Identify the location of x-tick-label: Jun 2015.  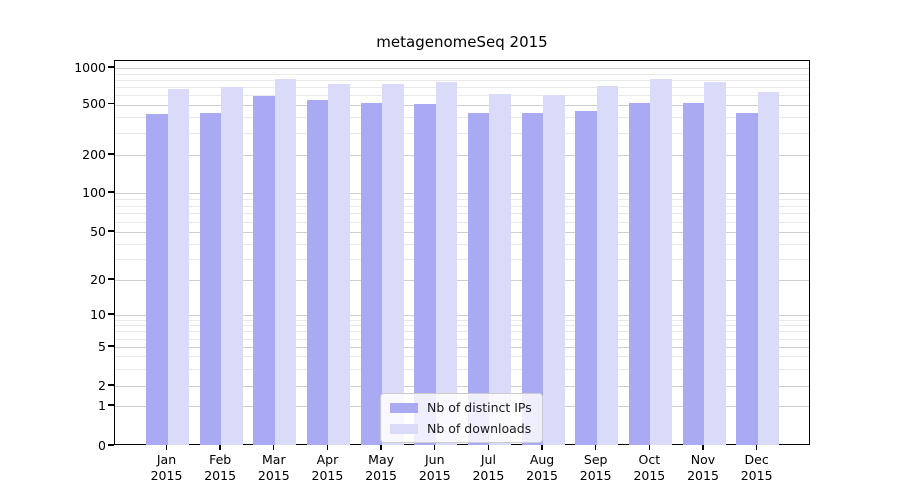
(434, 467).